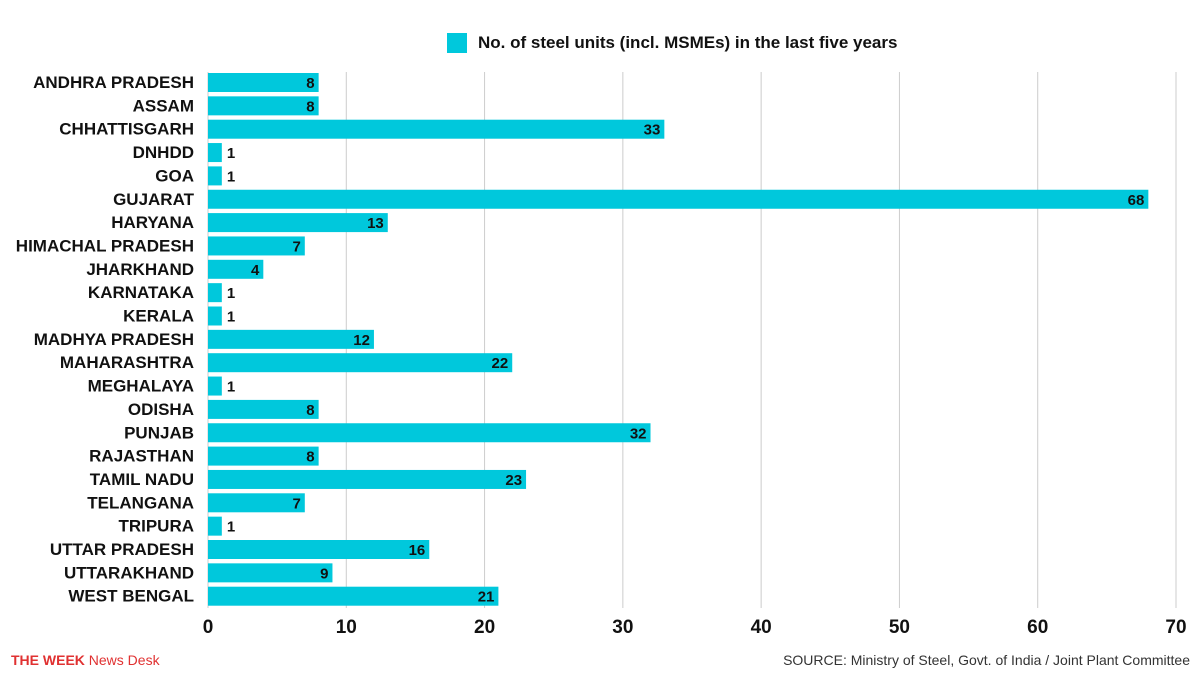  What do you see at coordinates (156, 526) in the screenshot?
I see `category-label: TRIPURA` at bounding box center [156, 526].